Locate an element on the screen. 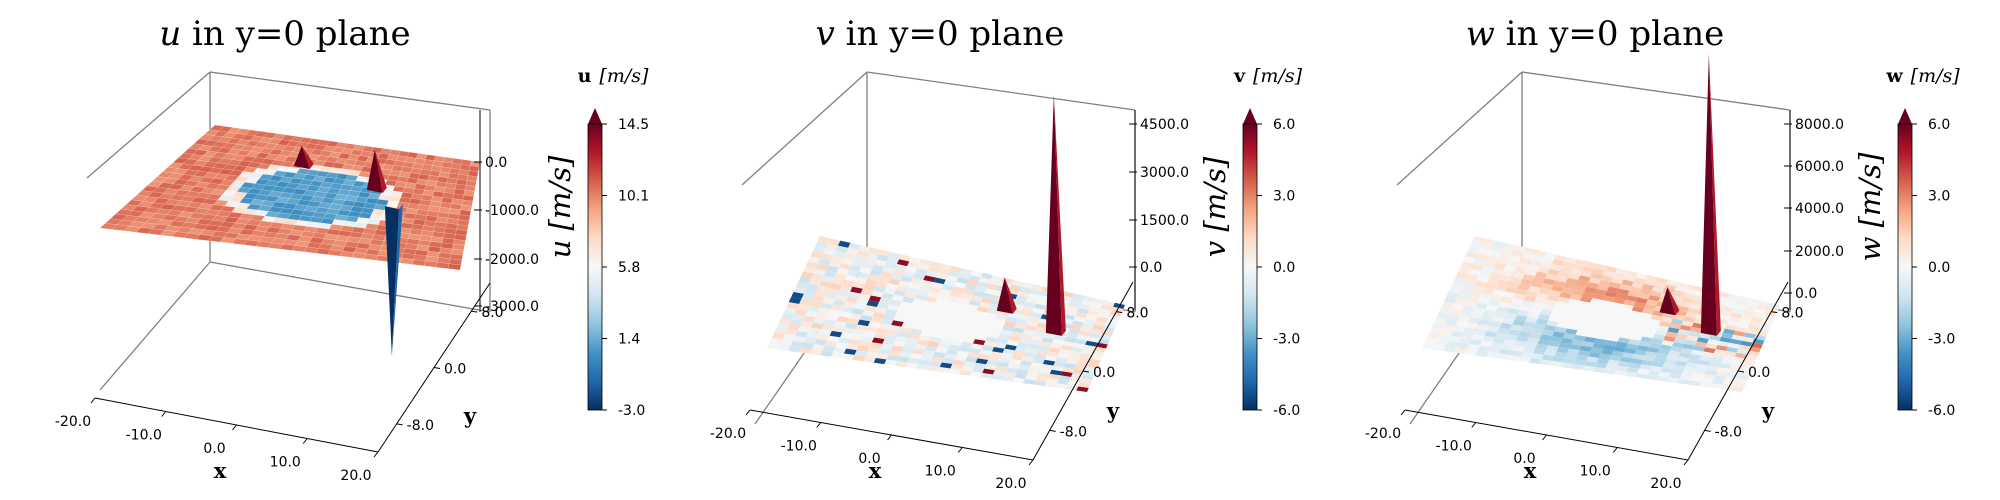  colorbar-tick-label: 6.0 is located at coordinates (1939, 125).